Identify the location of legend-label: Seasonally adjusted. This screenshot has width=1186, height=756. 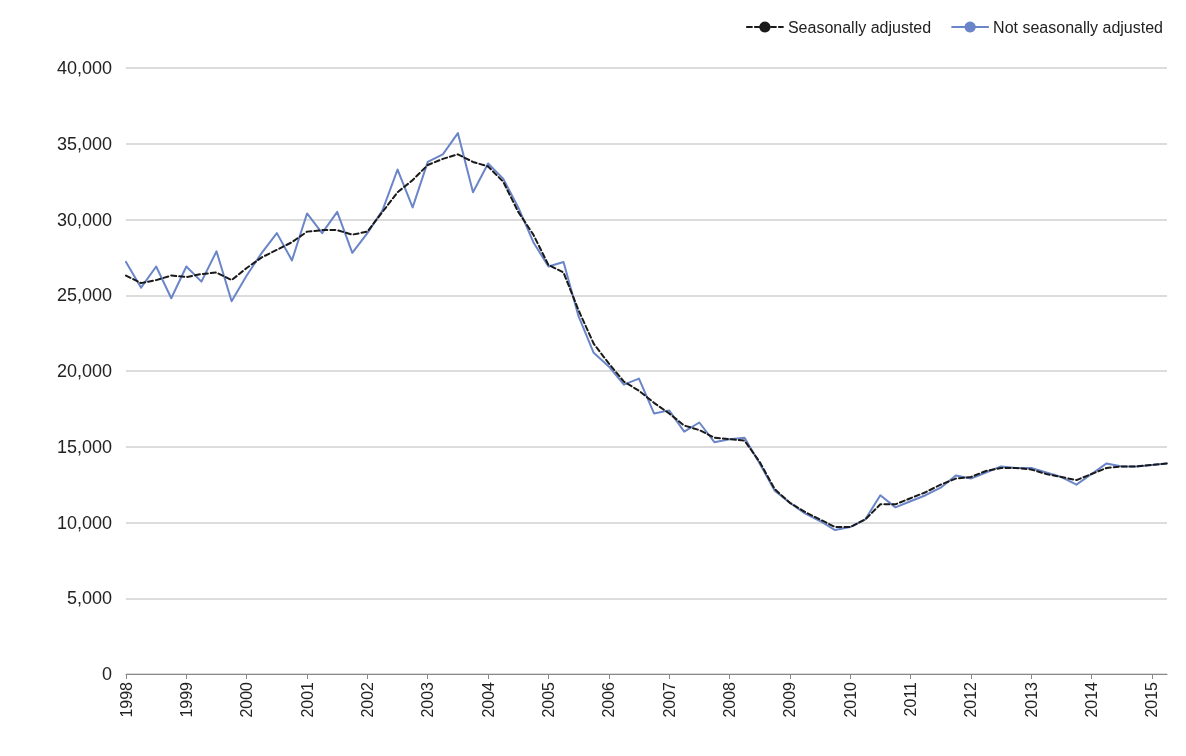
(859, 27).